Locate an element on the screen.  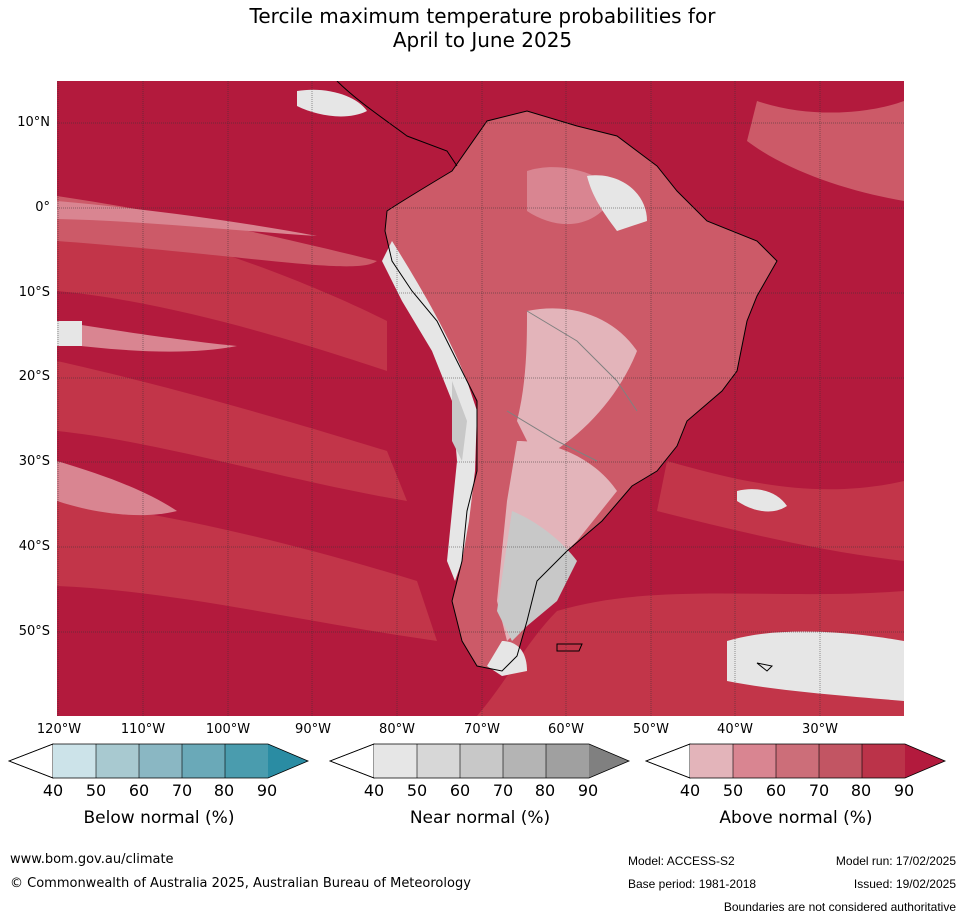
lat-label-10n: 10°N is located at coordinates (33, 122).